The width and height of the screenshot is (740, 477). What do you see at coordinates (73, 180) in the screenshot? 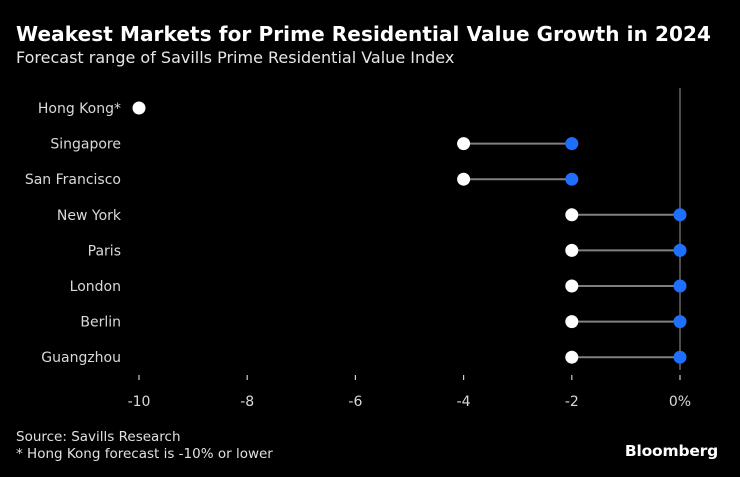
I see `category-label: San Francisco` at bounding box center [73, 180].